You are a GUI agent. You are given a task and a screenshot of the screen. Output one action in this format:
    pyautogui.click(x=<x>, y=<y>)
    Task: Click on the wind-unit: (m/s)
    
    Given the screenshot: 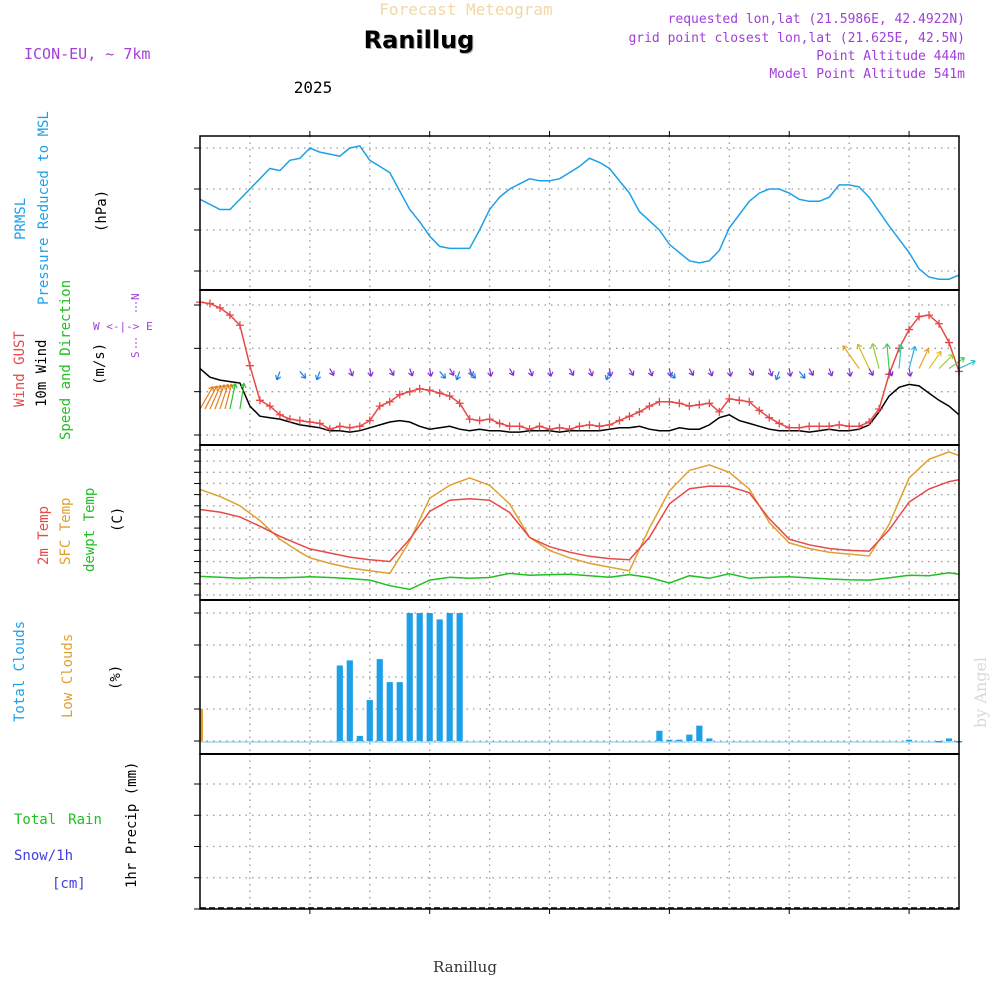 What is the action you would take?
    pyautogui.click(x=100, y=364)
    